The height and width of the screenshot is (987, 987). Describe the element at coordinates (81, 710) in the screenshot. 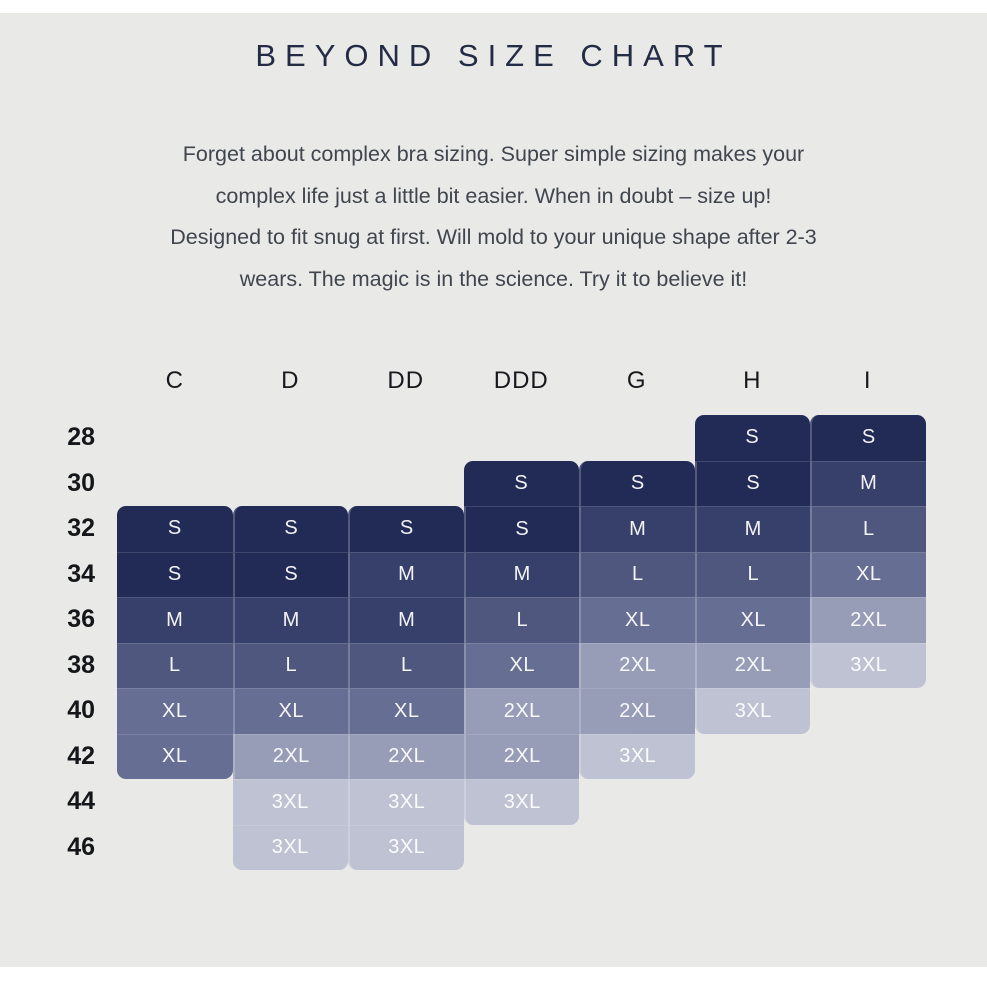

I see `row-label-40: 40` at that location.